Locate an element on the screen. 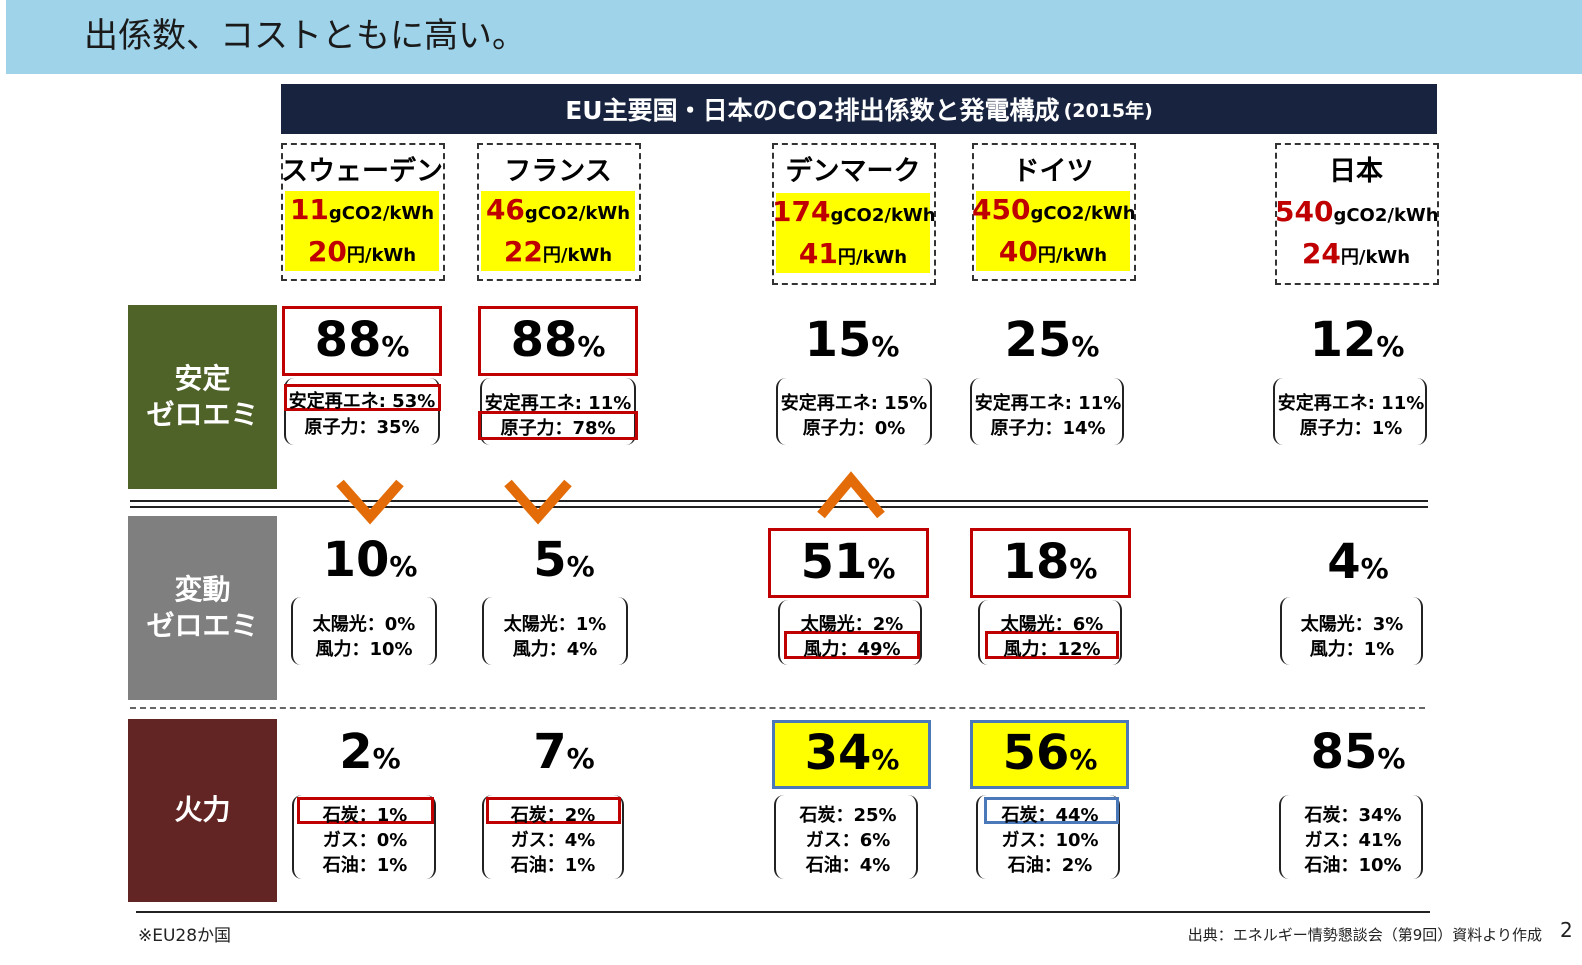  country-name: スウェーデン is located at coordinates (362, 171).